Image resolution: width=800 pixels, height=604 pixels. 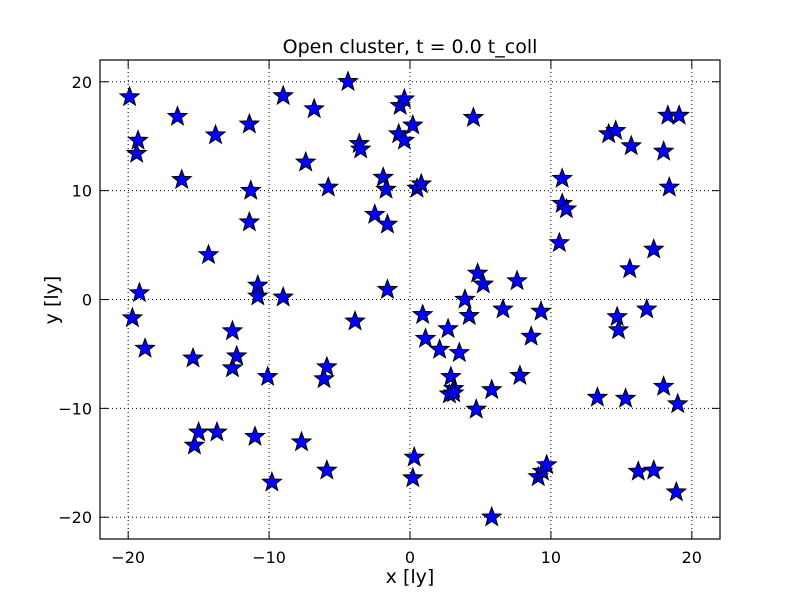 What do you see at coordinates (87, 300) in the screenshot?
I see `y-tick-label: 0` at bounding box center [87, 300].